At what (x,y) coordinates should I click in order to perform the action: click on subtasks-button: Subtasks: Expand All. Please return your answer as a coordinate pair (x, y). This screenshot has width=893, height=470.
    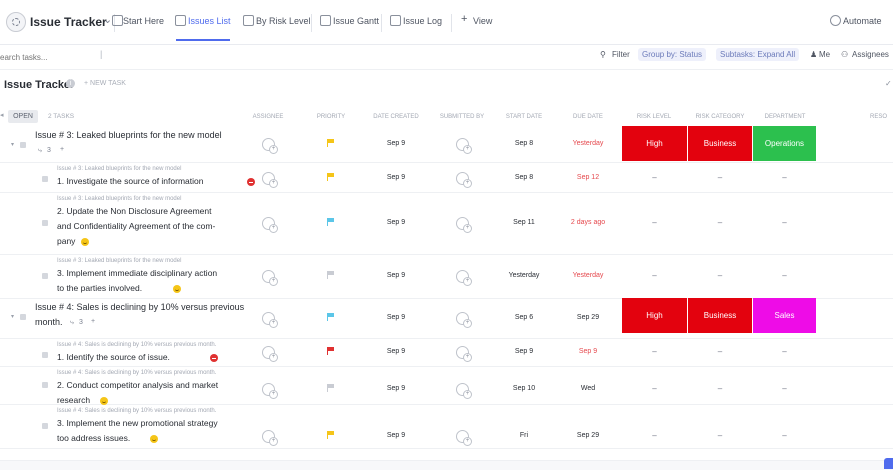
    Looking at the image, I should click on (758, 54).